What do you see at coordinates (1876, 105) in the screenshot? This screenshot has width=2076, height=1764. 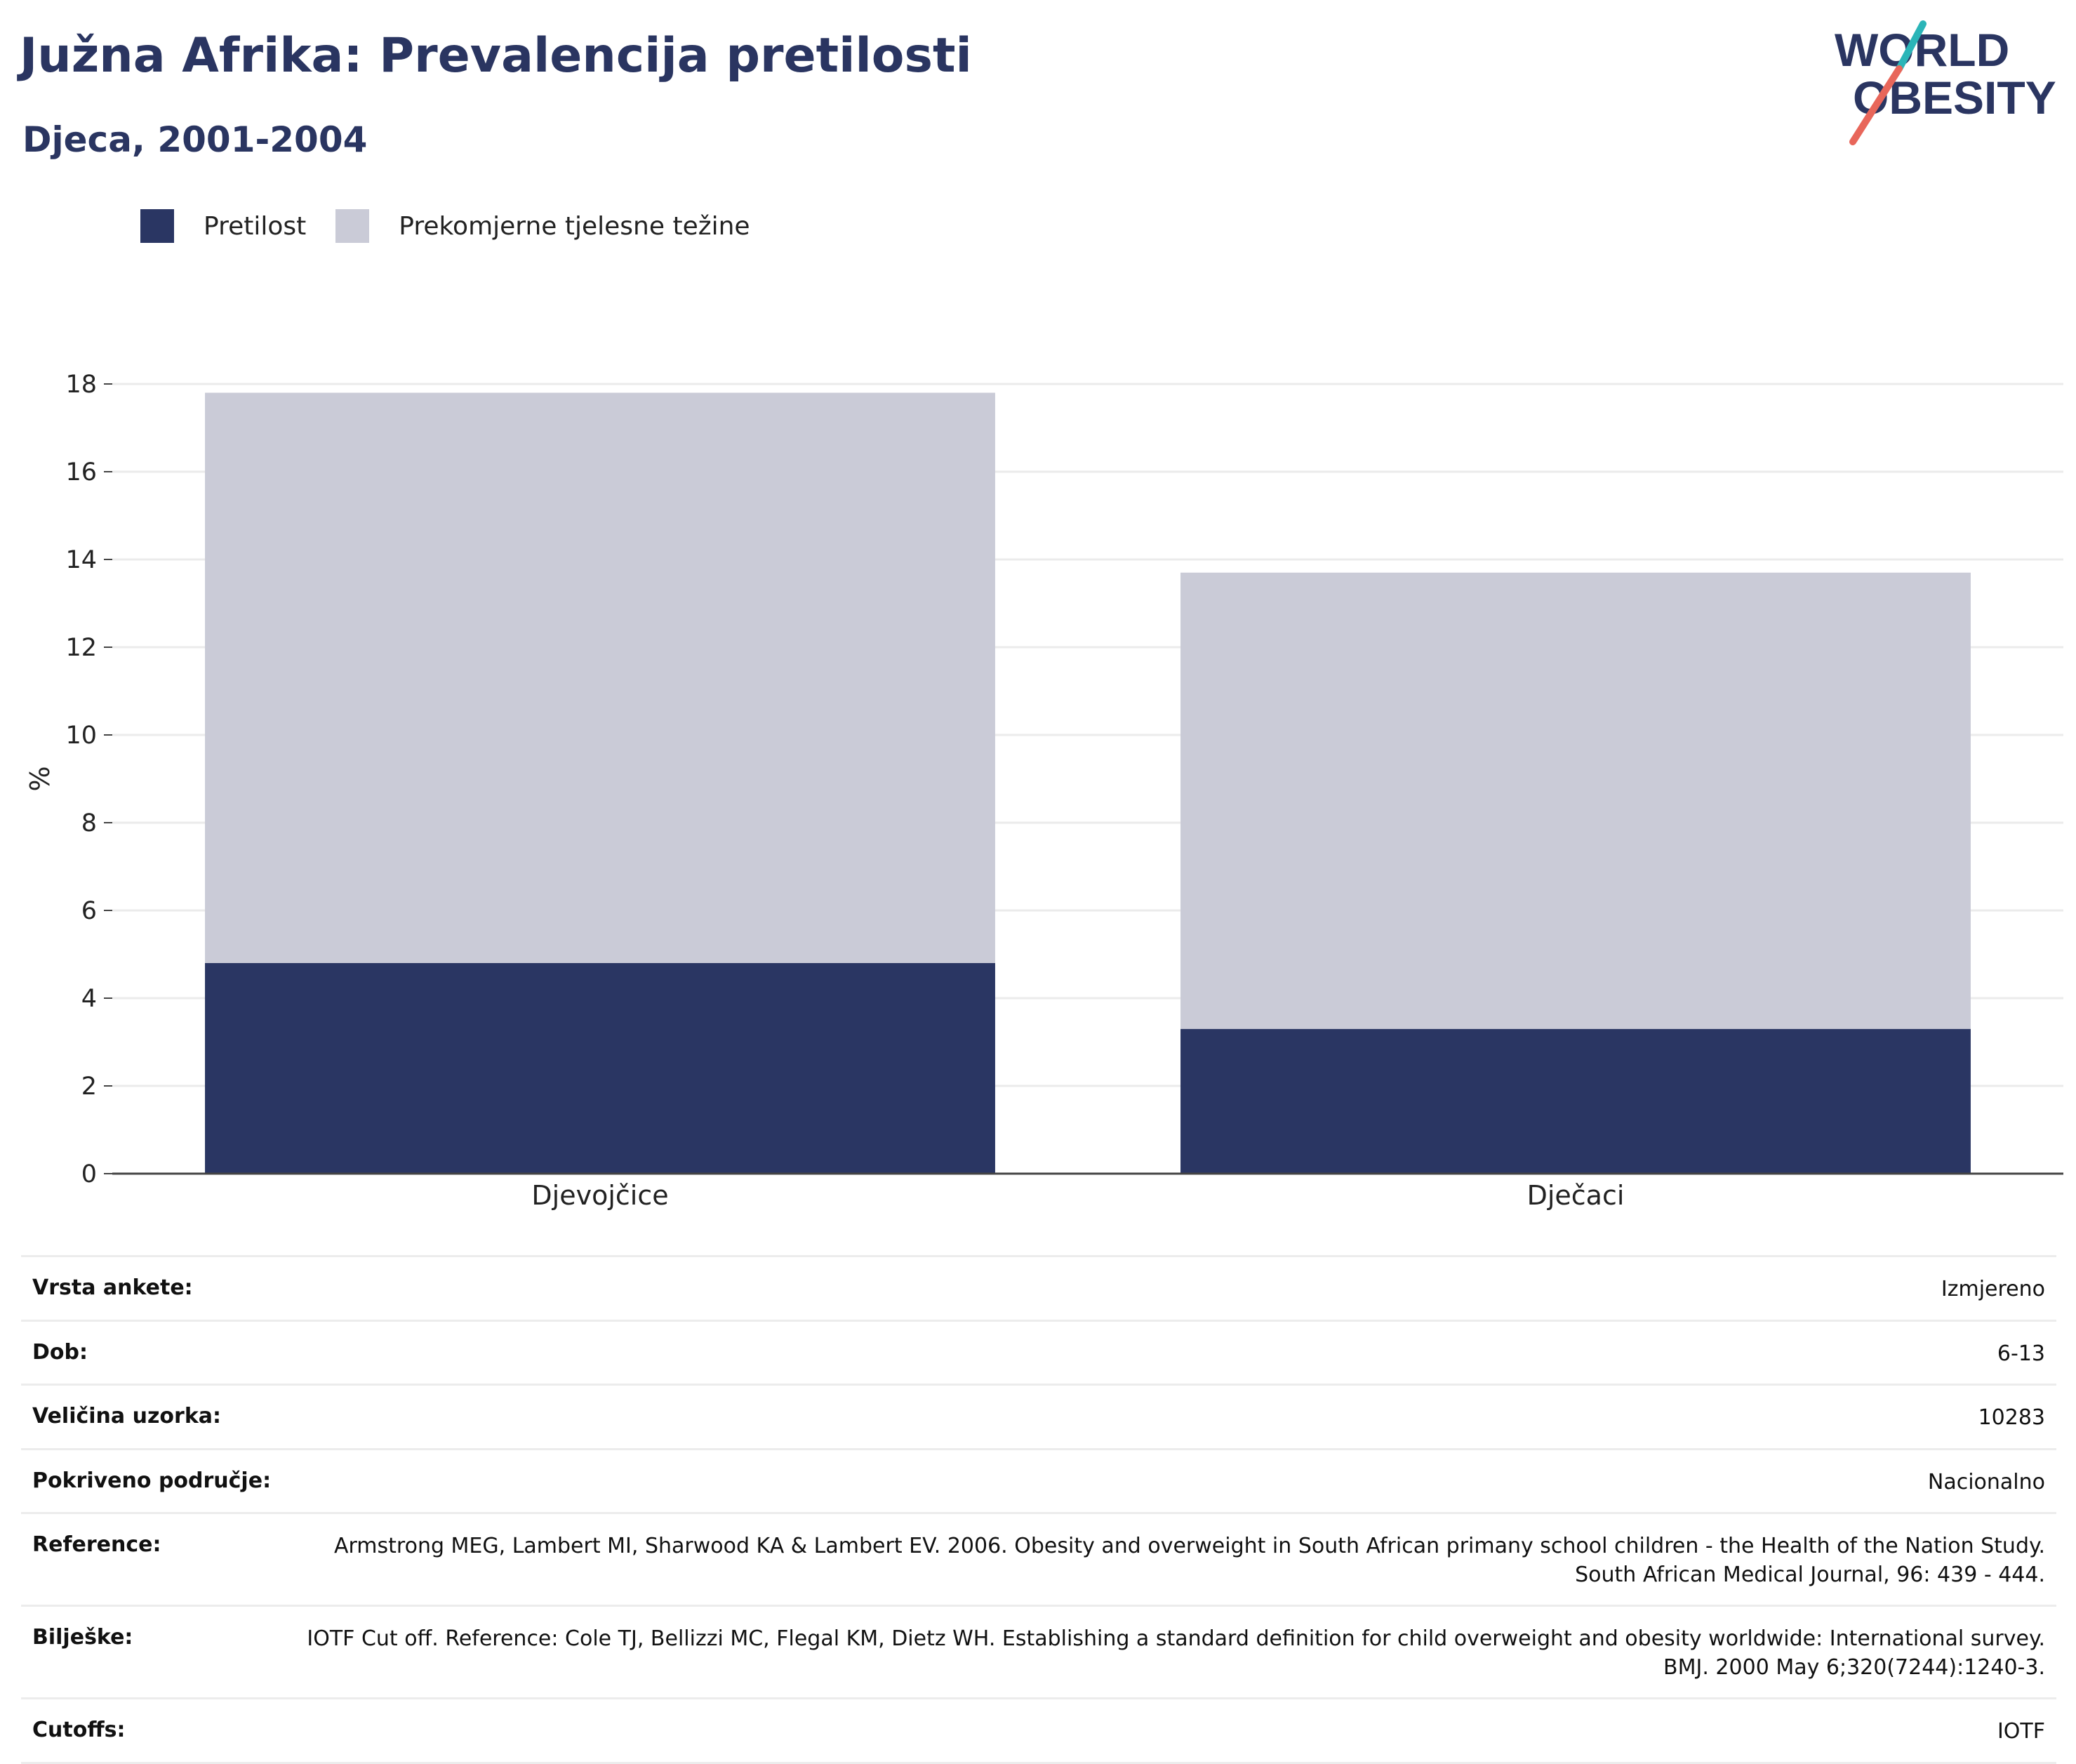 I see `logo-slash-coral` at bounding box center [1876, 105].